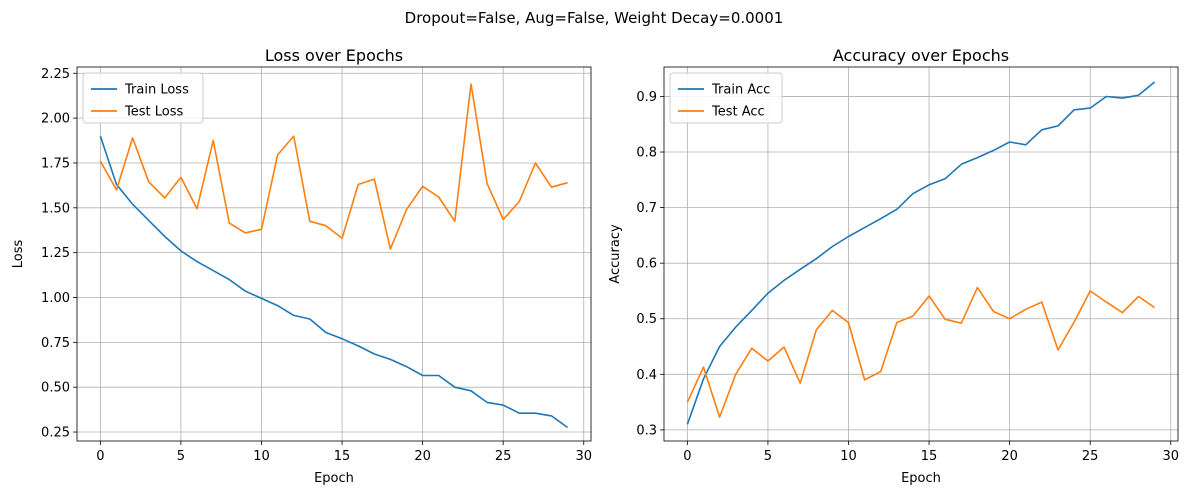 The width and height of the screenshot is (1188, 499). What do you see at coordinates (921, 352) in the screenshot?
I see `series-line-test-acc` at bounding box center [921, 352].